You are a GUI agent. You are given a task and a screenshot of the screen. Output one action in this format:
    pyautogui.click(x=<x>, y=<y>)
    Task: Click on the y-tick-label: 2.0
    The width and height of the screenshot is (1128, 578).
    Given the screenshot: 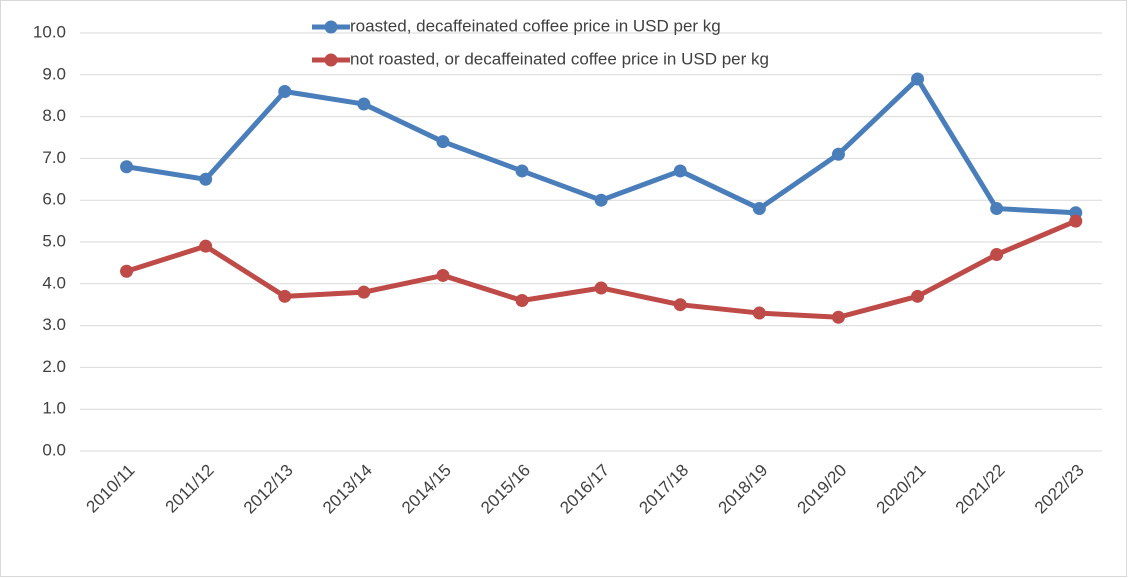 What is the action you would take?
    pyautogui.click(x=54, y=366)
    